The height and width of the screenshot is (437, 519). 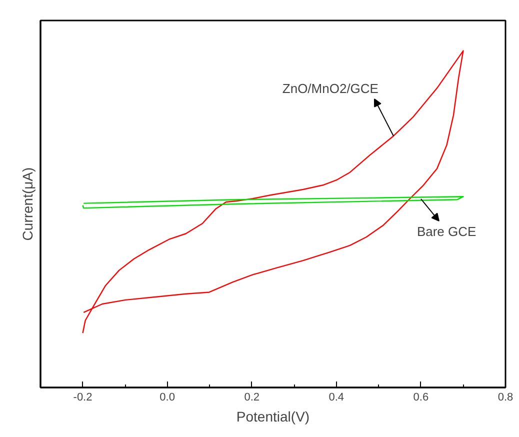 What do you see at coordinates (506, 398) in the screenshot?
I see `x-tick-label: 0.8` at bounding box center [506, 398].